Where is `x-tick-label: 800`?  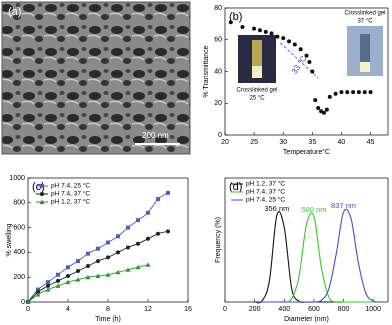
x-tick-label: 800 is located at coordinates (344, 309).